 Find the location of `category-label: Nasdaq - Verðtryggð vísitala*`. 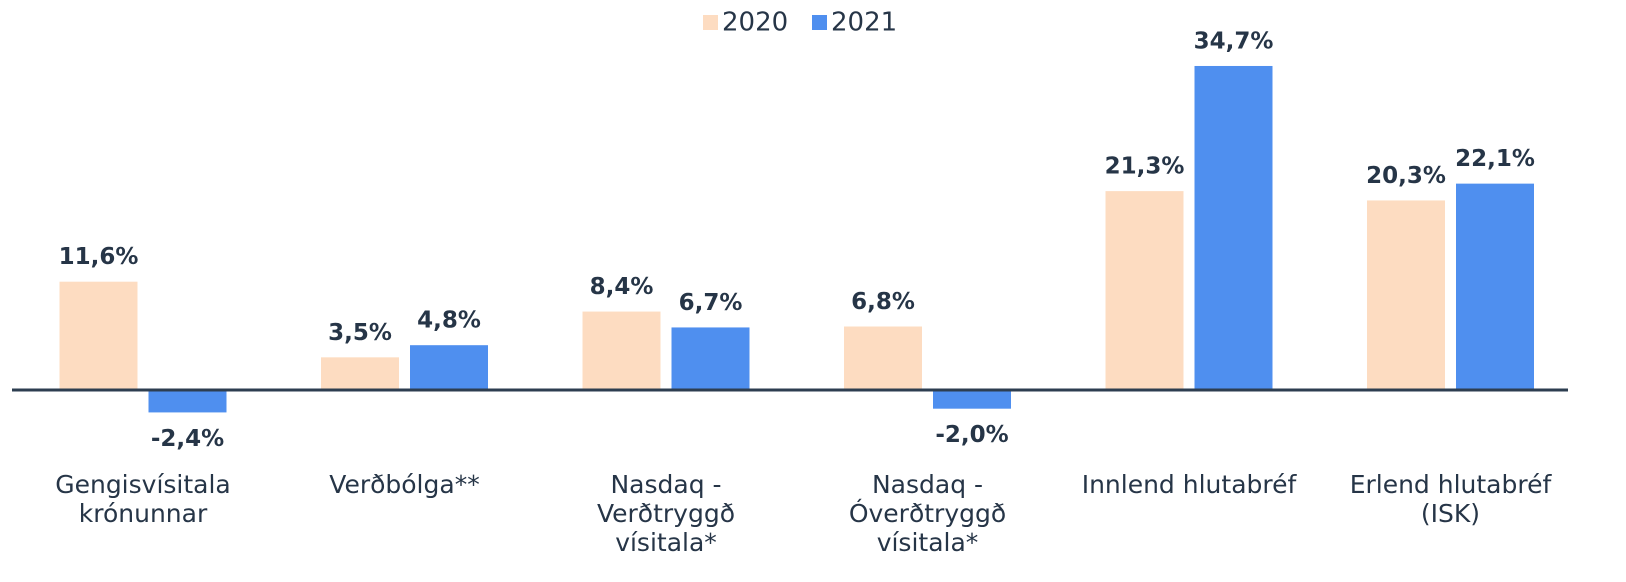

category-label: Nasdaq - Verðtryggð vísitala* is located at coordinates (666, 513).